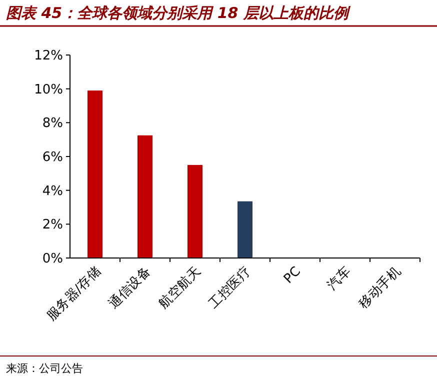  Describe the element at coordinates (44, 368) in the screenshot. I see `source-note: 来源：公司公告` at that location.